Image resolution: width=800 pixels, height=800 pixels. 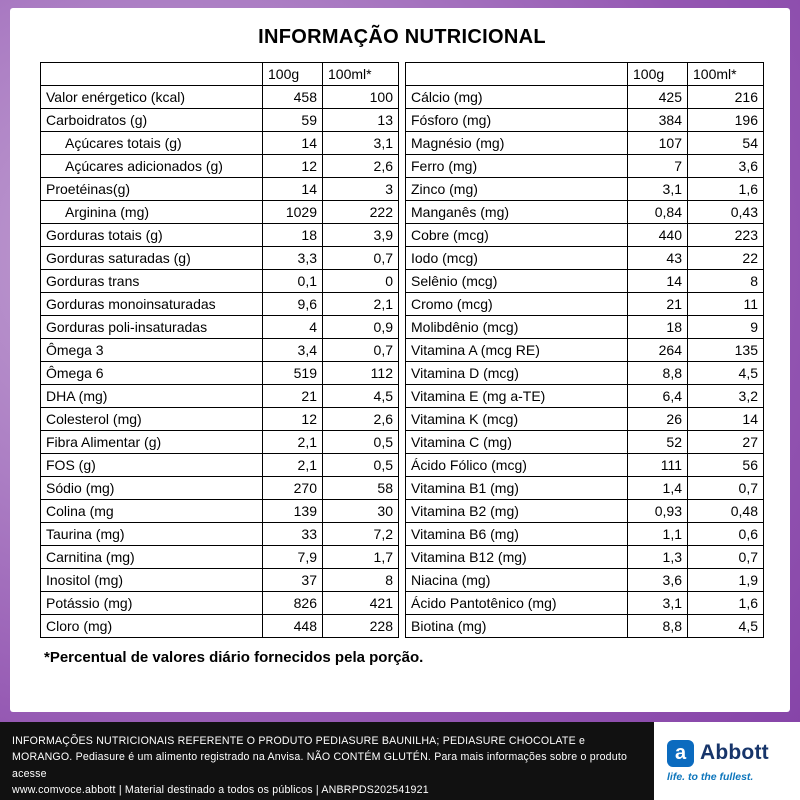 I want to click on table-row: Ácido Fólico (mcg) 111 56, so click(x=584, y=465).